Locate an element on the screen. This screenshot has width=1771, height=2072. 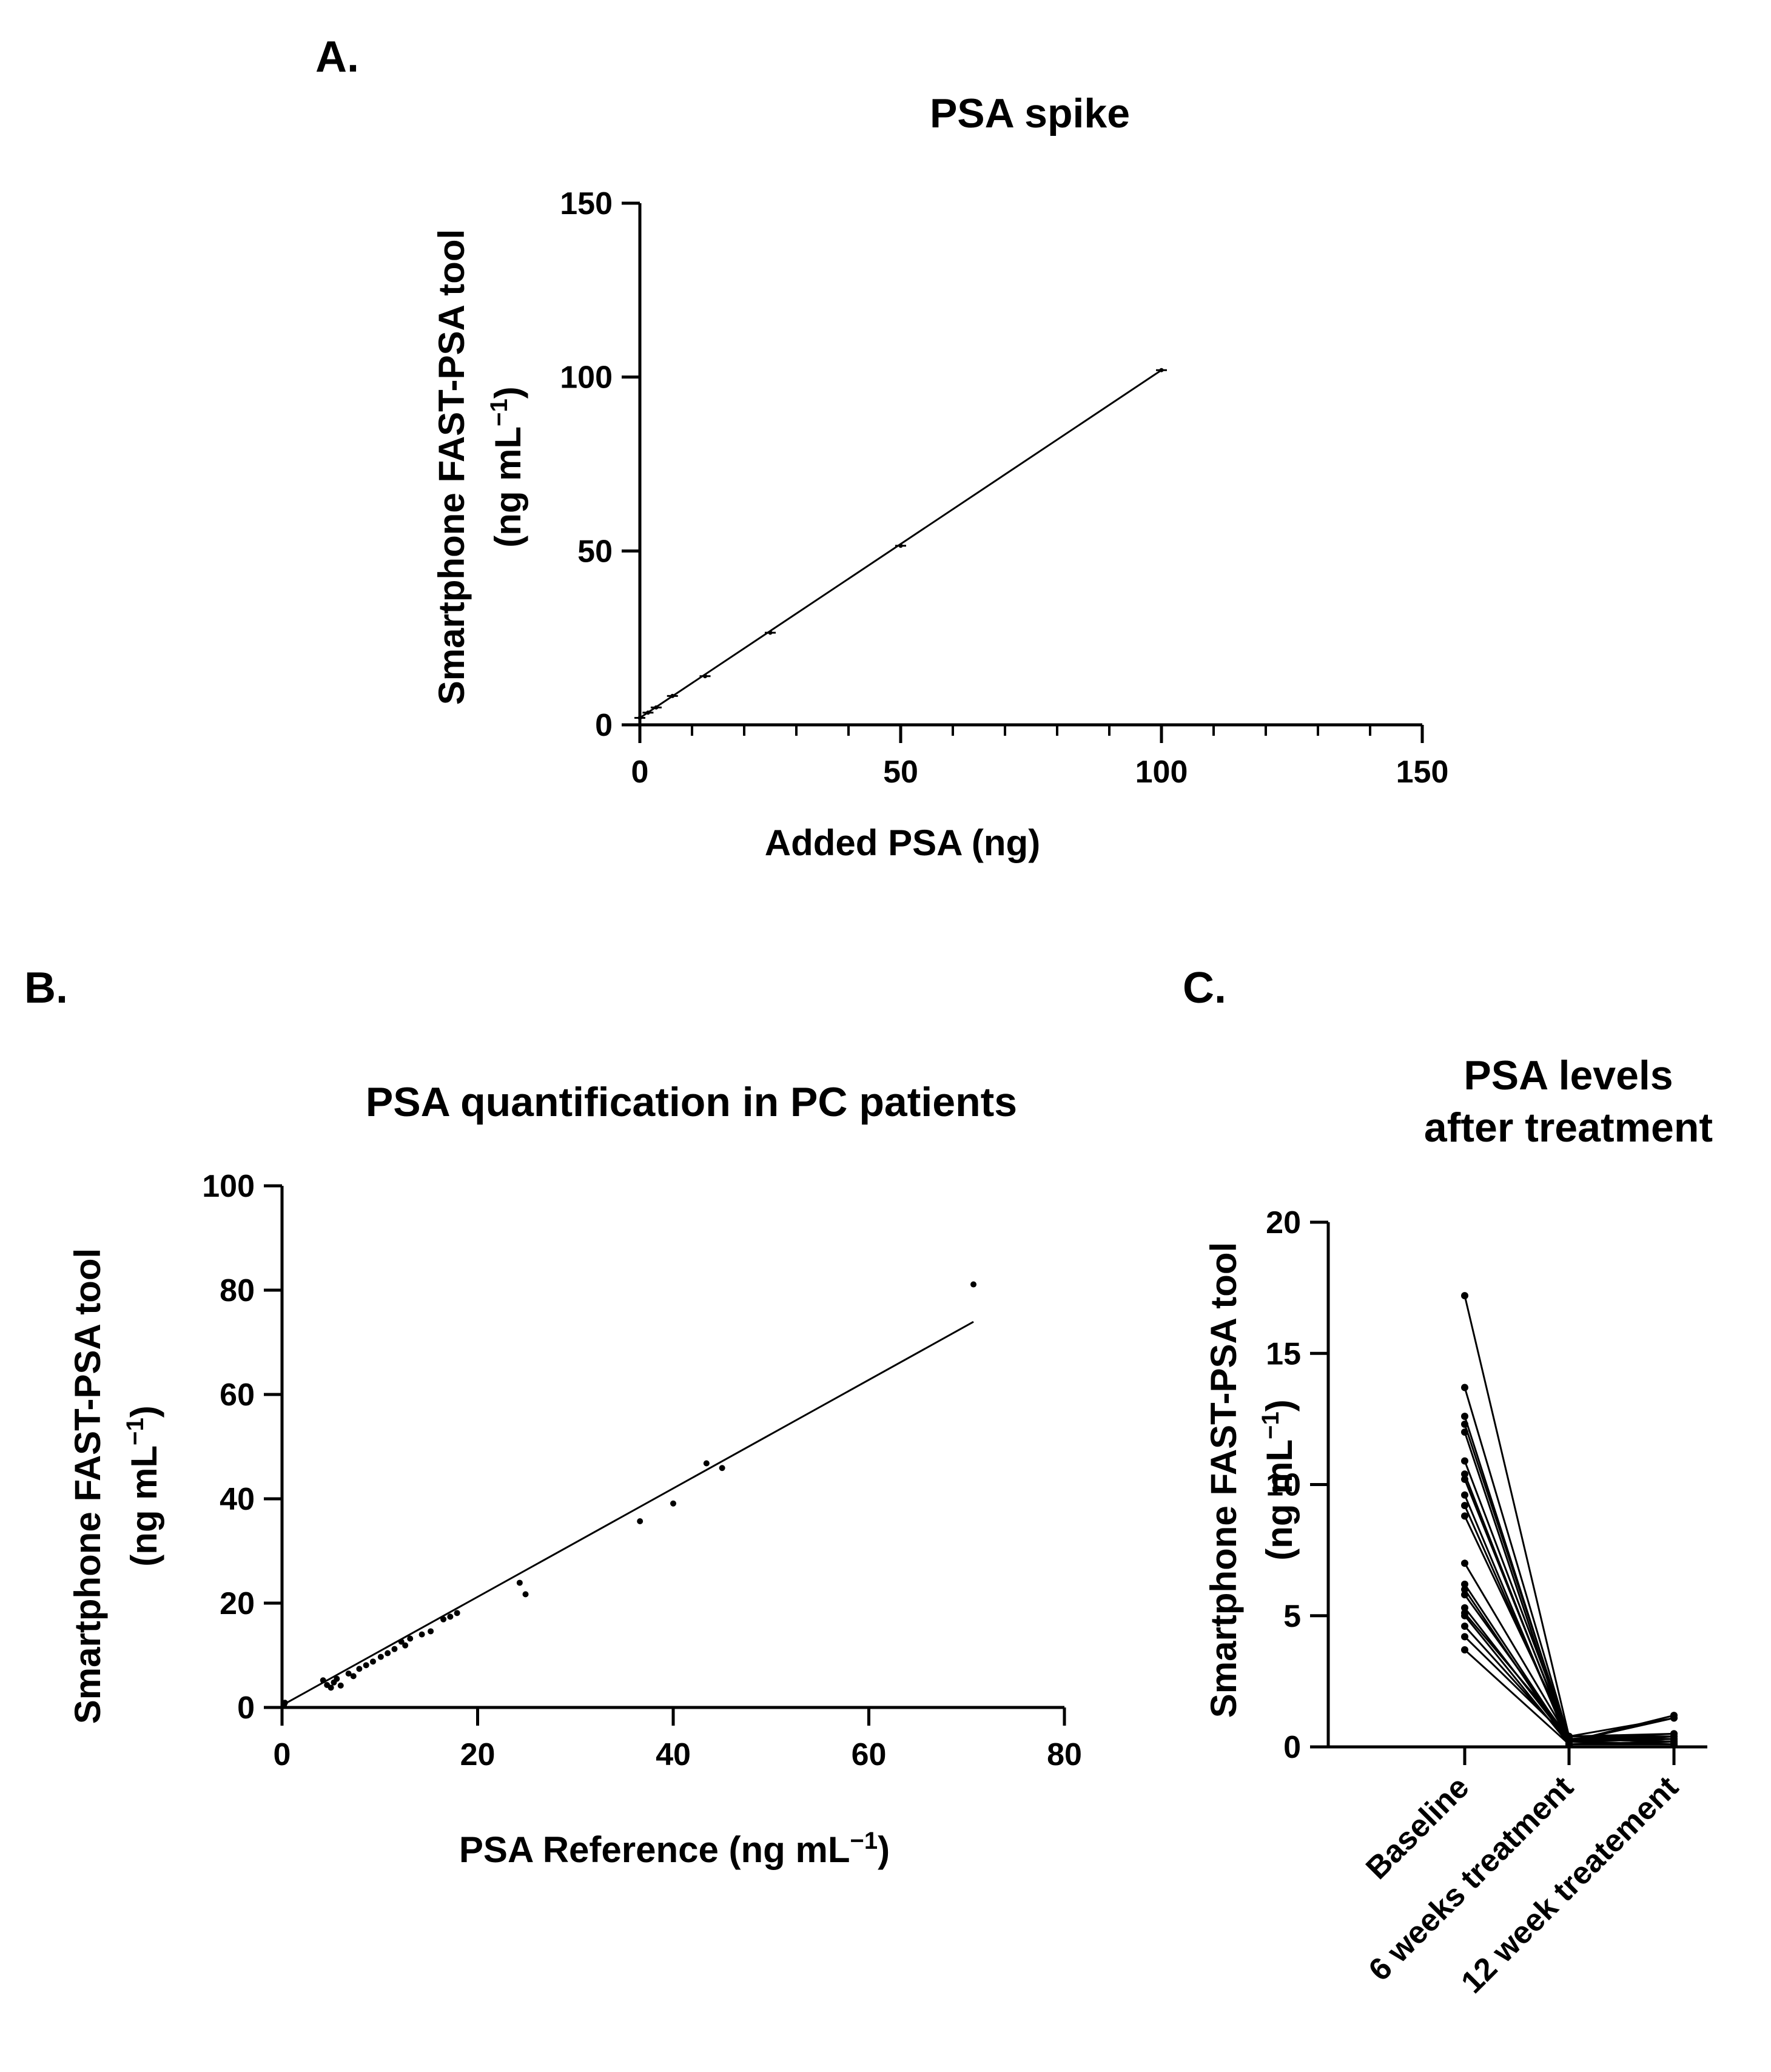
chart-a-x-tick-label: 100 is located at coordinates (1161, 772).